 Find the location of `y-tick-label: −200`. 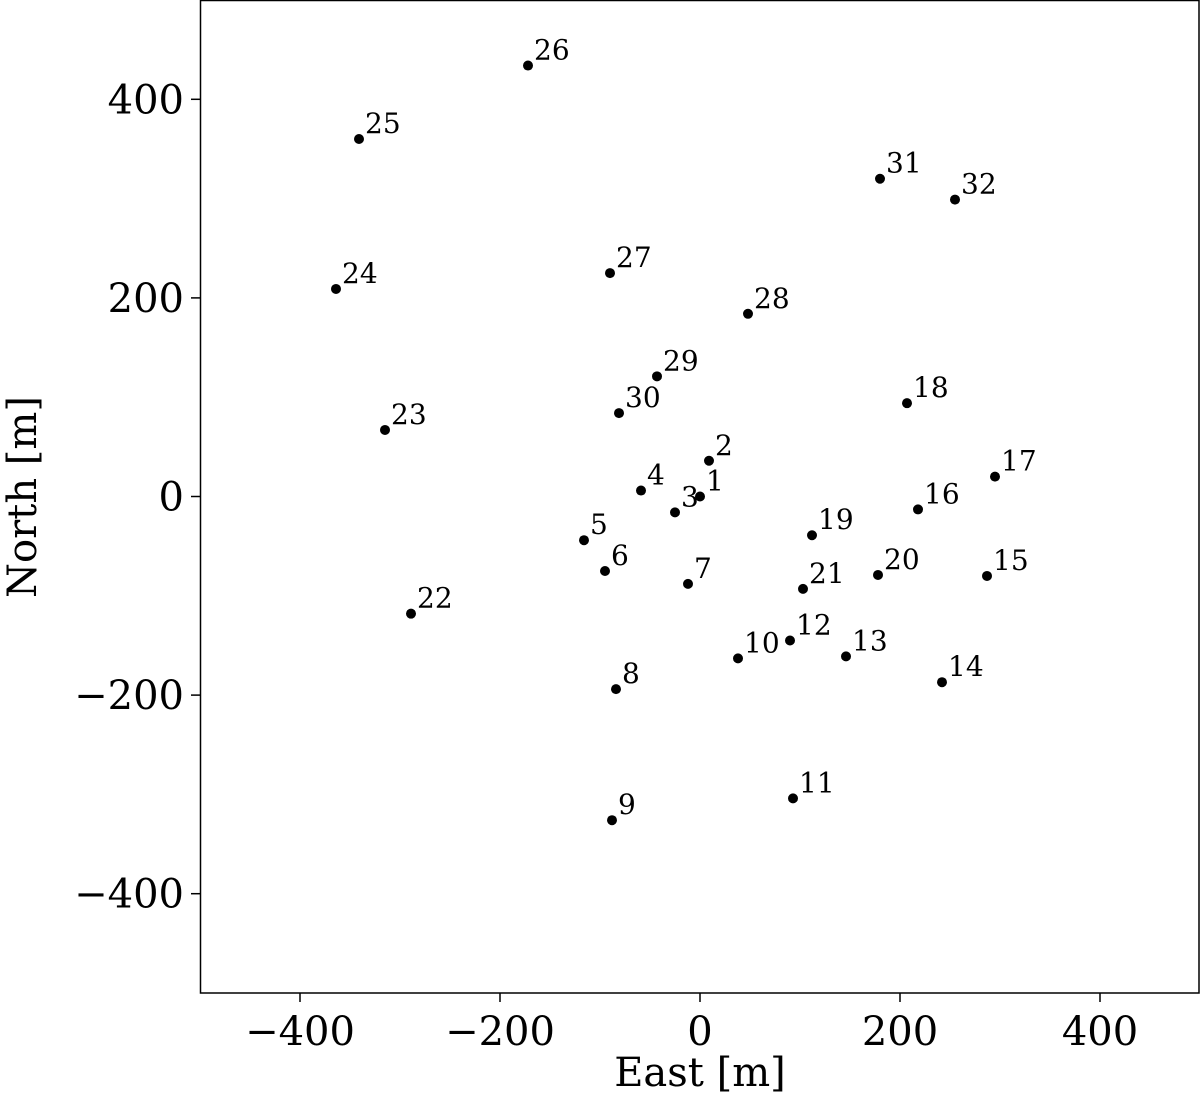

y-tick-label: −200 is located at coordinates (129, 696).